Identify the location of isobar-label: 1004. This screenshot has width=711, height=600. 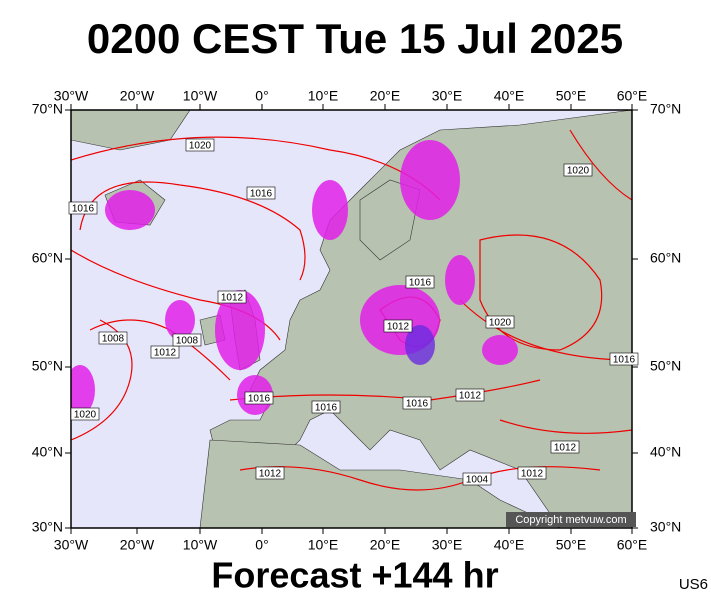
(477, 480).